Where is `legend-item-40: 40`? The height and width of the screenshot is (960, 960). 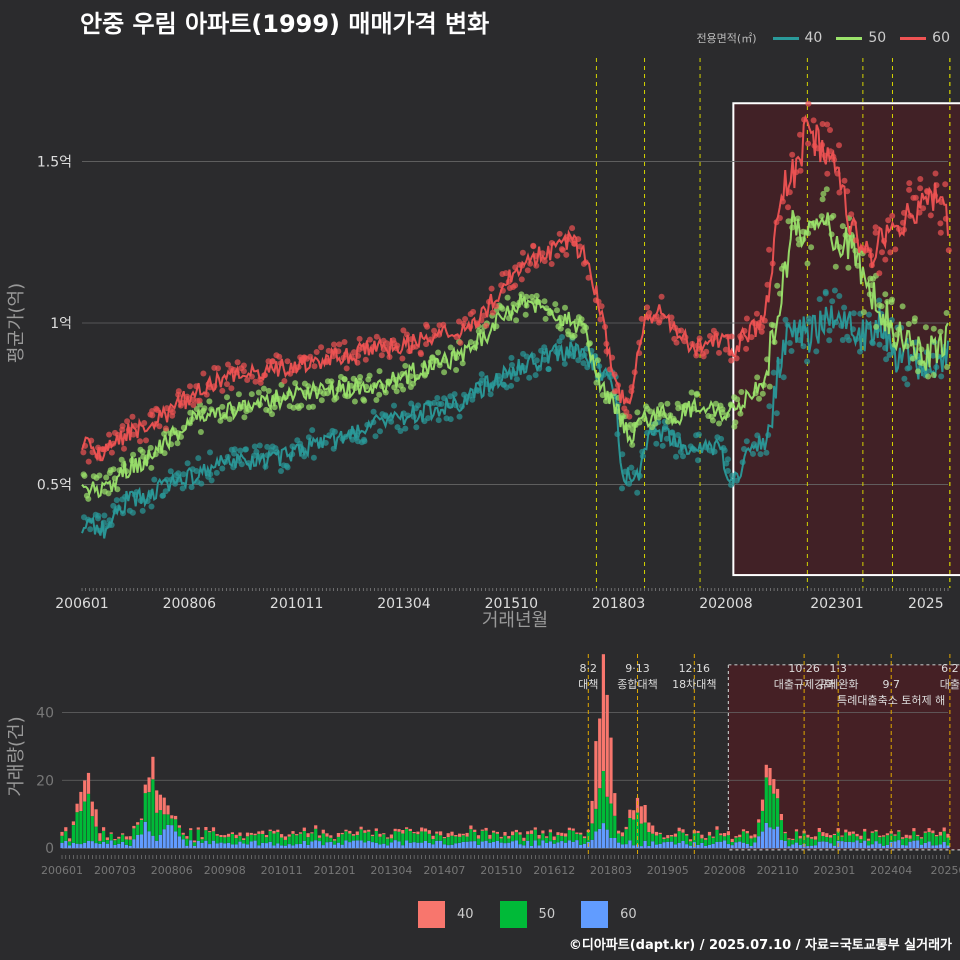
legend-item-40: 40 is located at coordinates (797, 38).